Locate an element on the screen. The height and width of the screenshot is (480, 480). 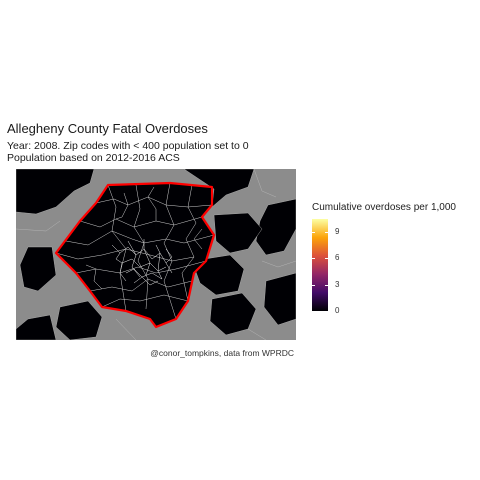
legend-colorbar is located at coordinates (320, 265).